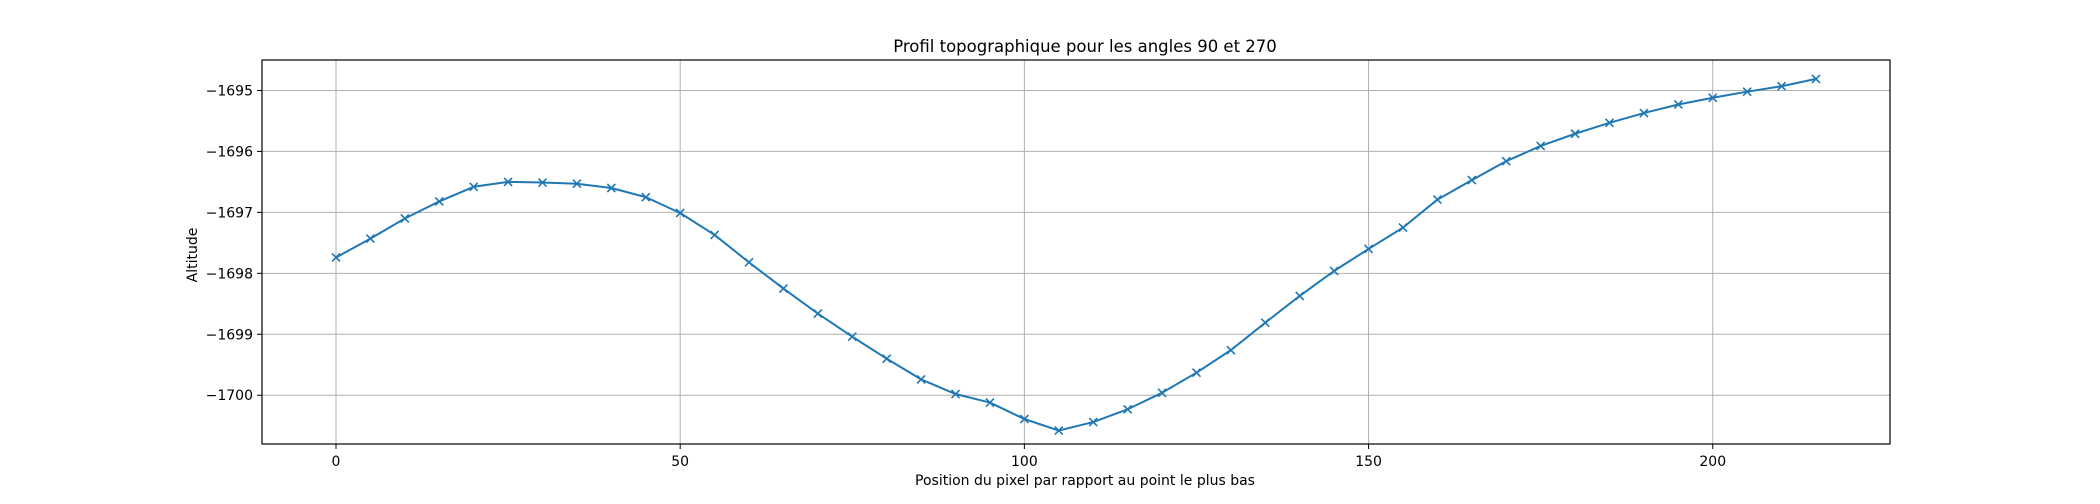 The width and height of the screenshot is (2100, 504). Describe the element at coordinates (229, 152) in the screenshot. I see `y-tick-label: −1696` at that location.